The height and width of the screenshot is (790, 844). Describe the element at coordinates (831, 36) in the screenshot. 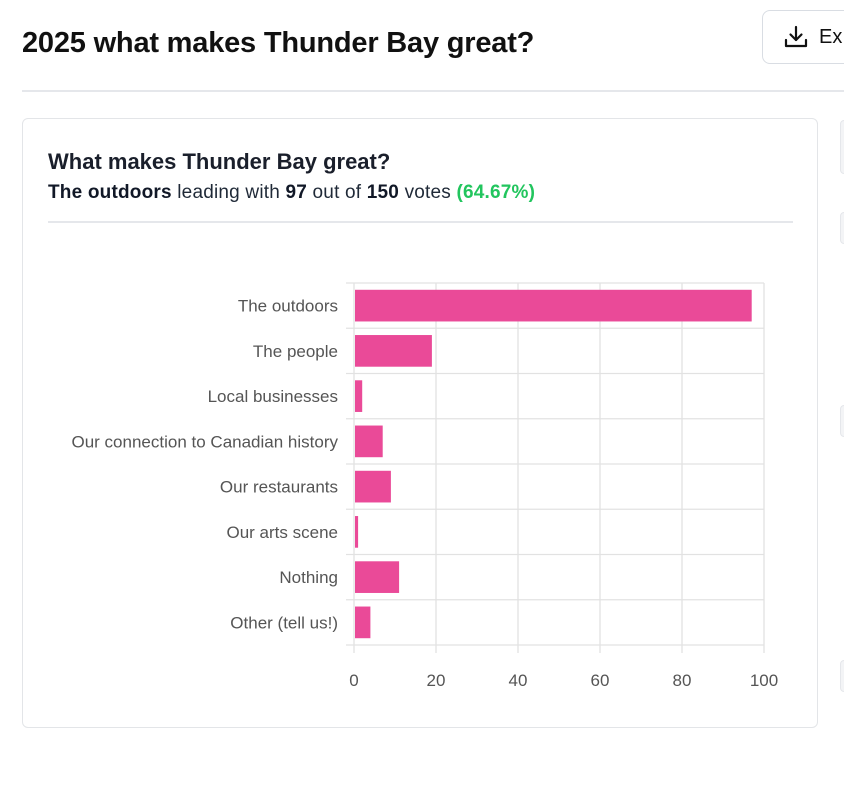

I see `export-button-label: Ex` at that location.